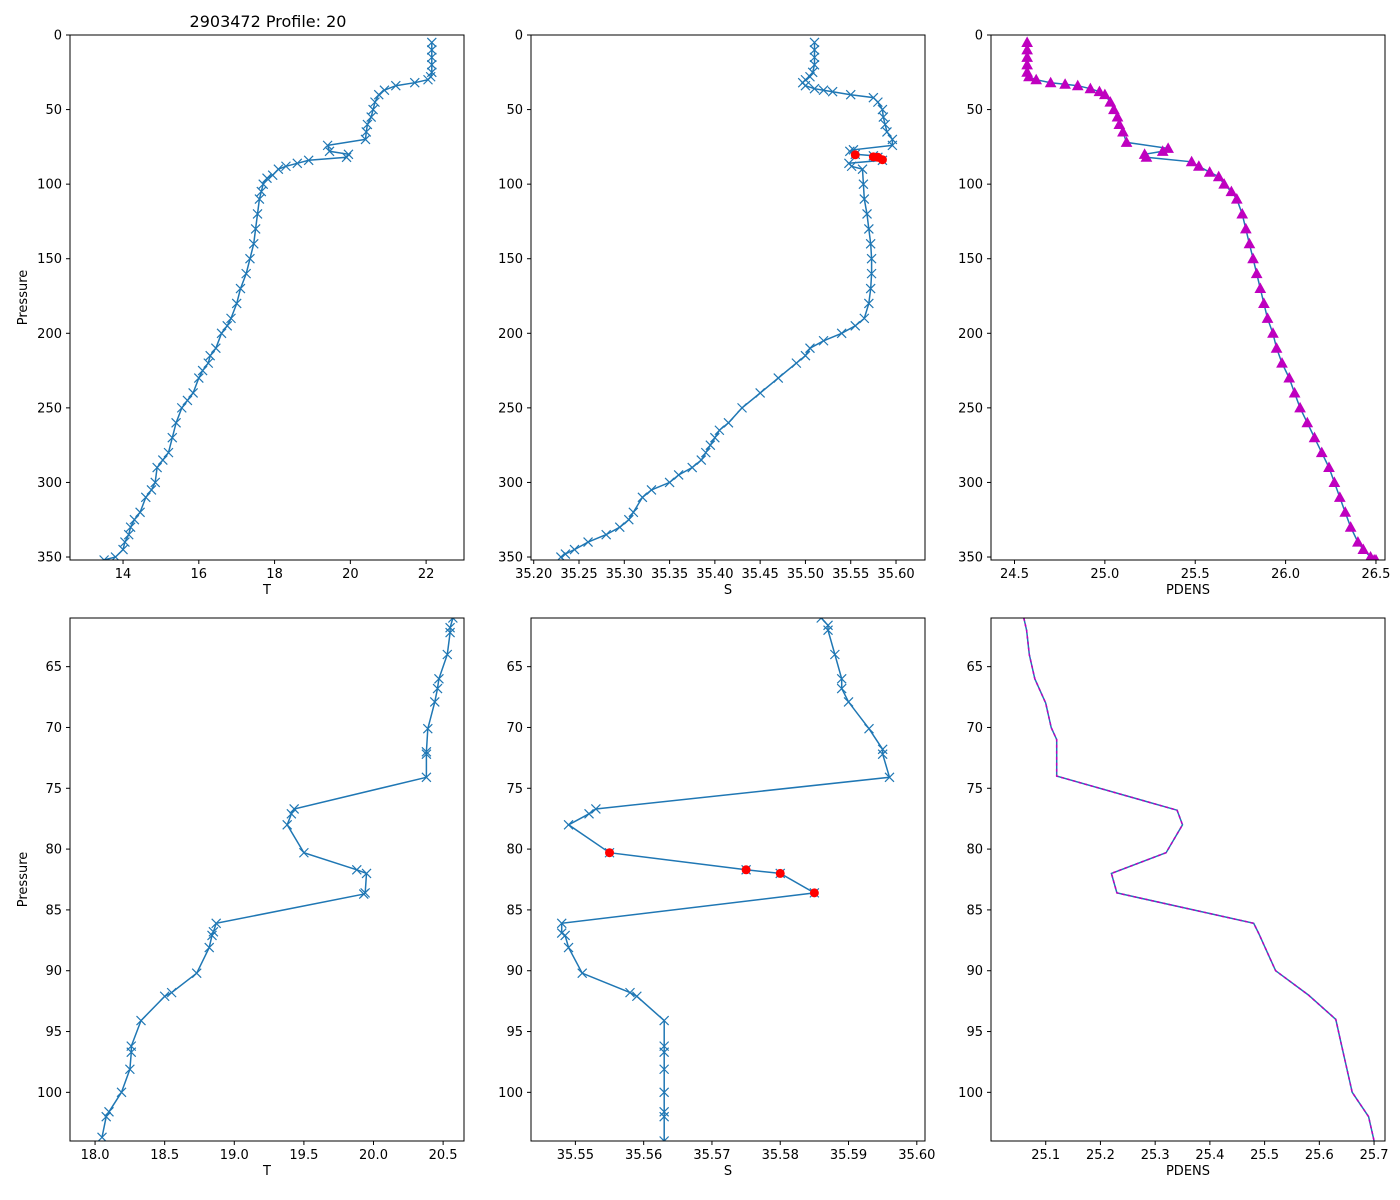  I want to click on series-line, so click(727, 300).